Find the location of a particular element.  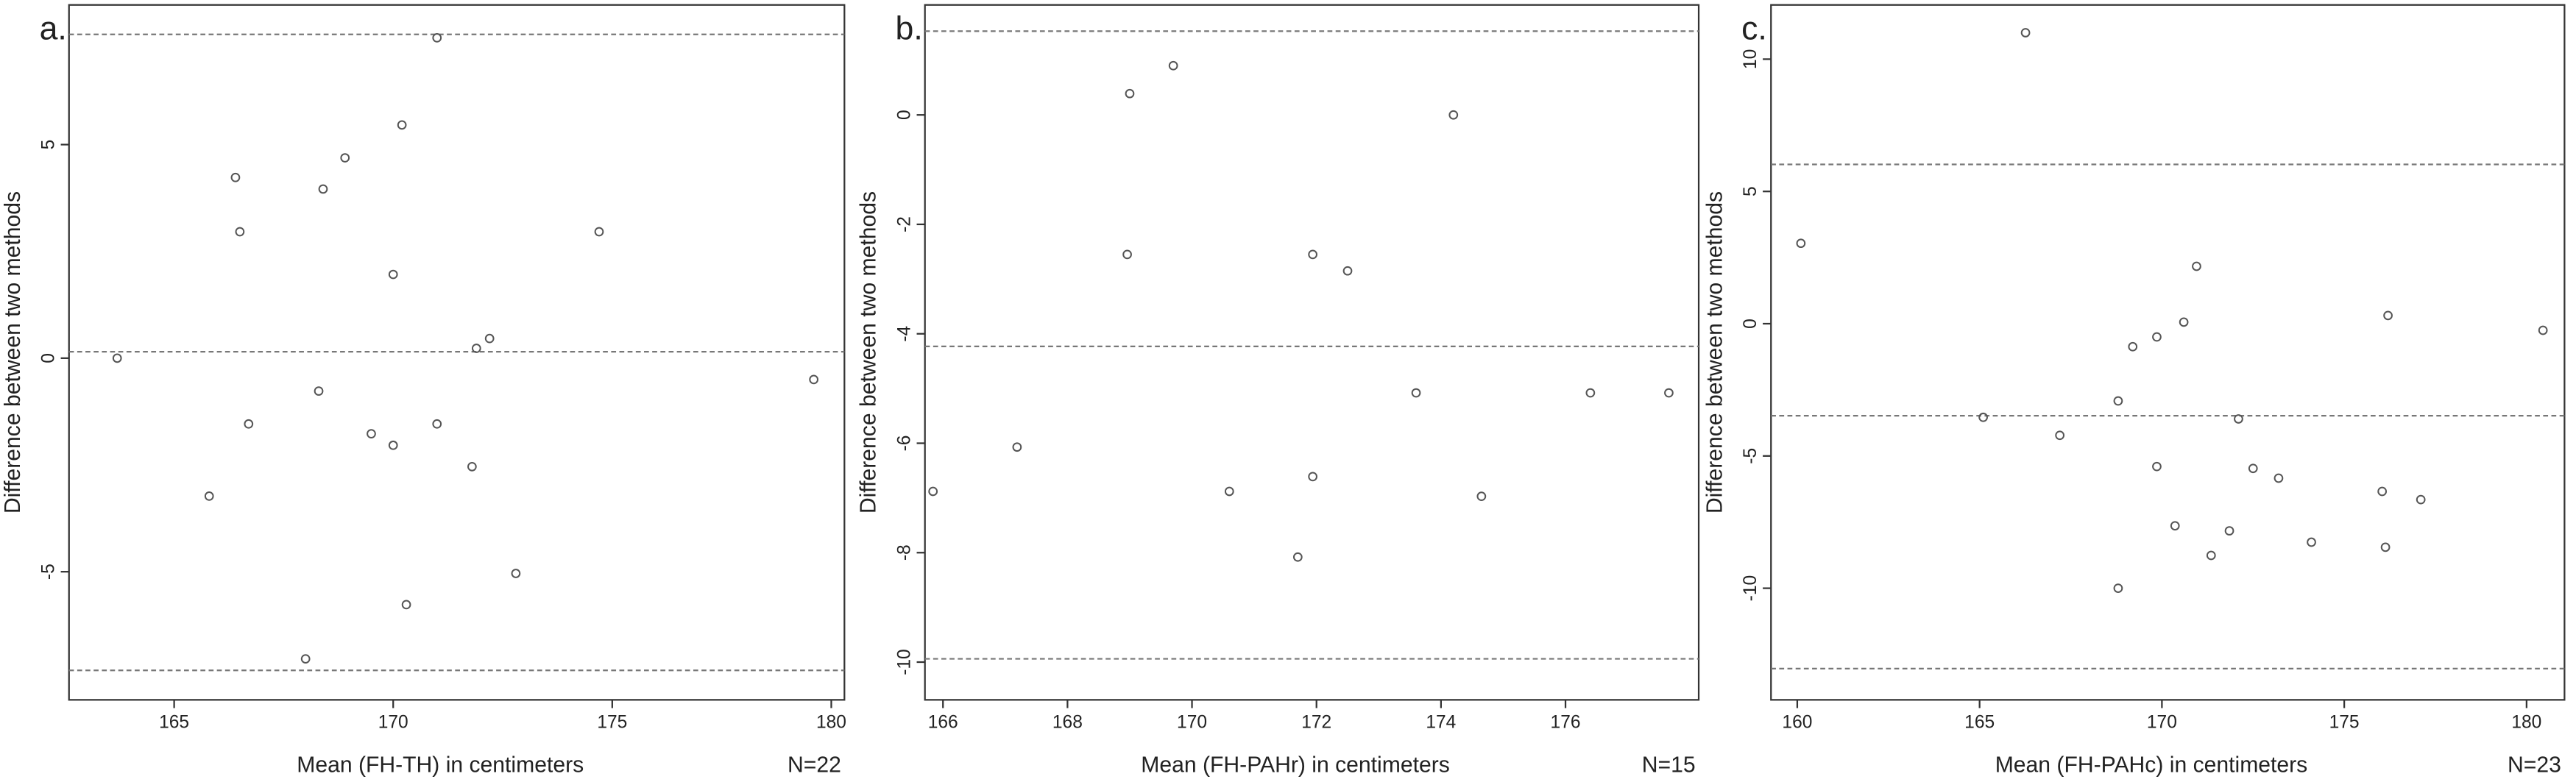

panel-label: b. is located at coordinates (909, 29).